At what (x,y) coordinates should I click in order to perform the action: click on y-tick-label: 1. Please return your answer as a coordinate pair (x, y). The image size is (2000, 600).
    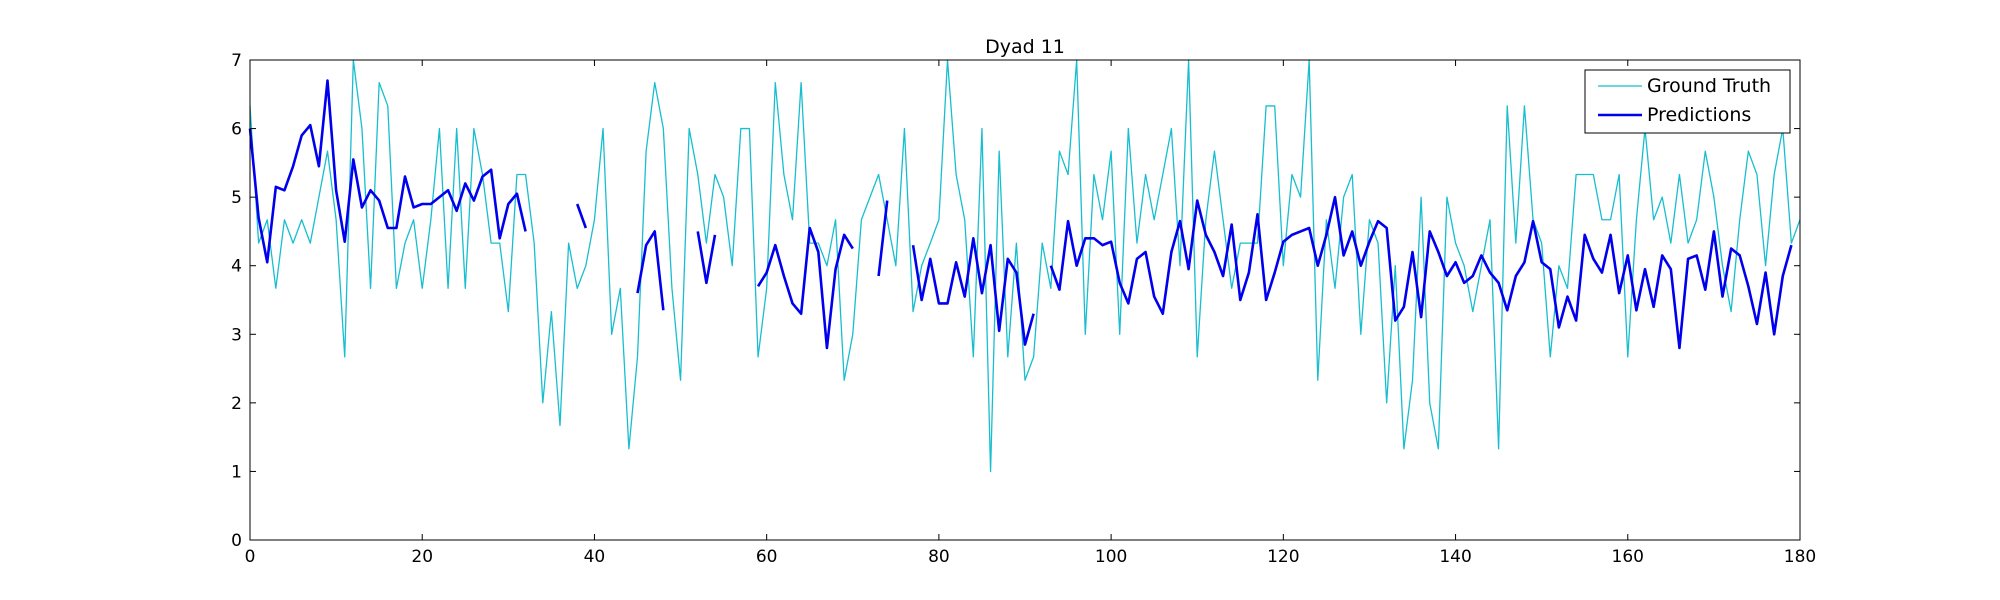
    Looking at the image, I should click on (236, 472).